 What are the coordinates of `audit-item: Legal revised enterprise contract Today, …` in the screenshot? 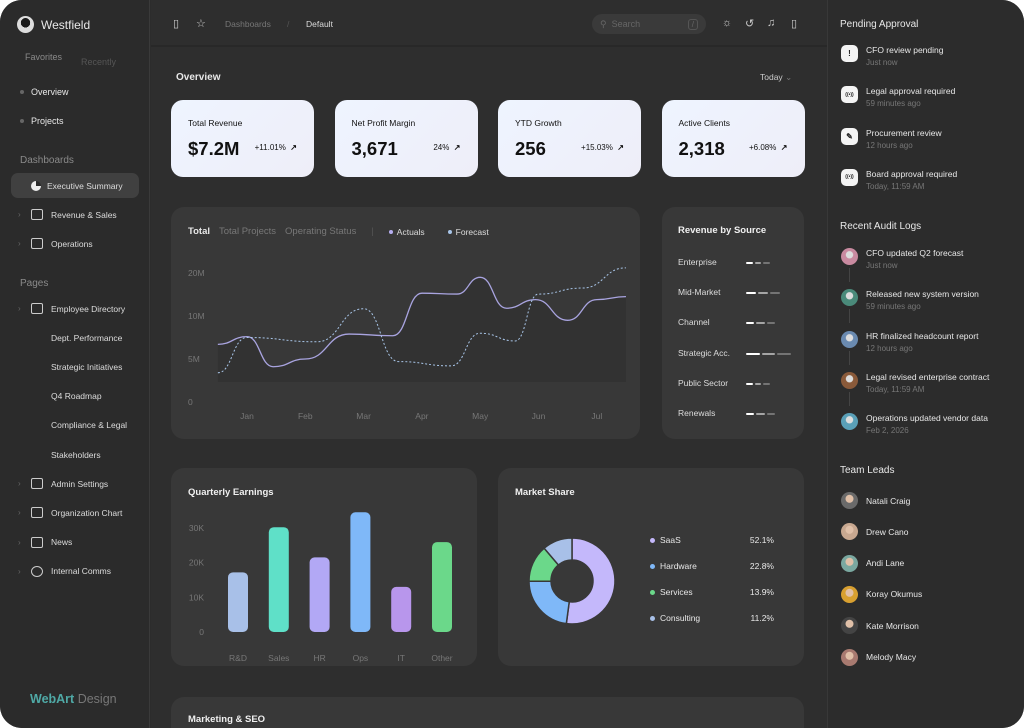 It's located at (915, 382).